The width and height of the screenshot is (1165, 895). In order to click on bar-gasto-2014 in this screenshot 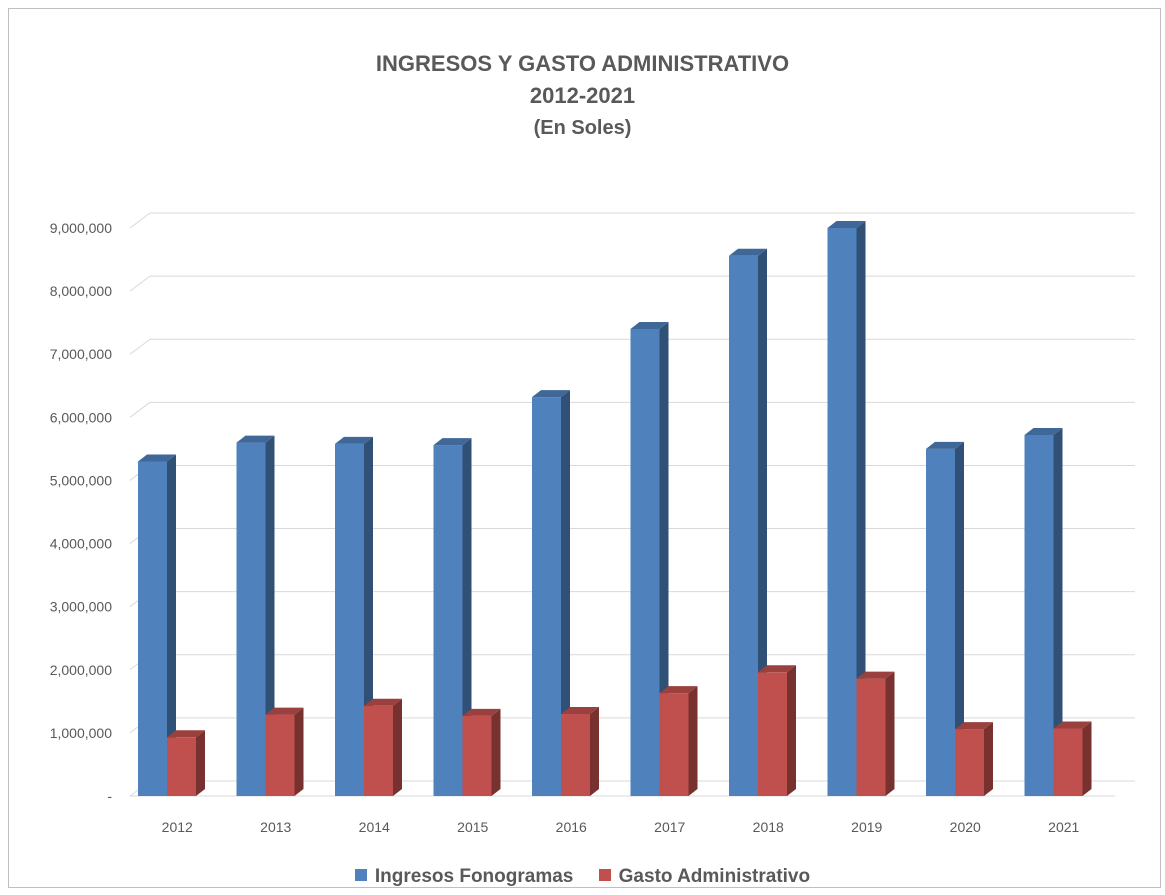, I will do `click(383, 747)`.